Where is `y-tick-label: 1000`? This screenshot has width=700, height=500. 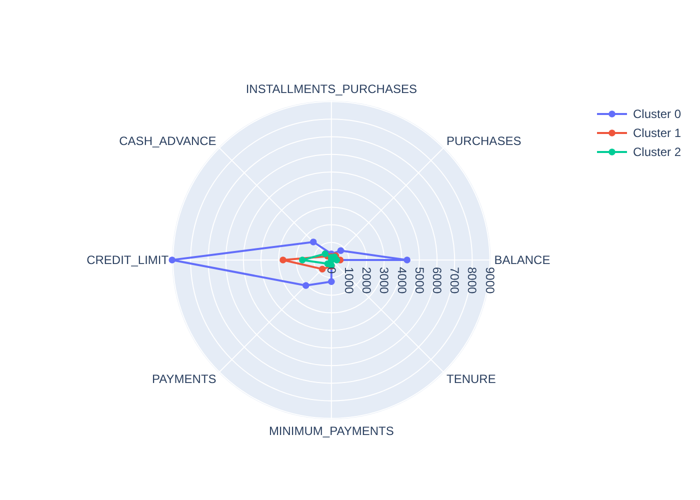
y-tick-label: 1000 is located at coordinates (349, 280).